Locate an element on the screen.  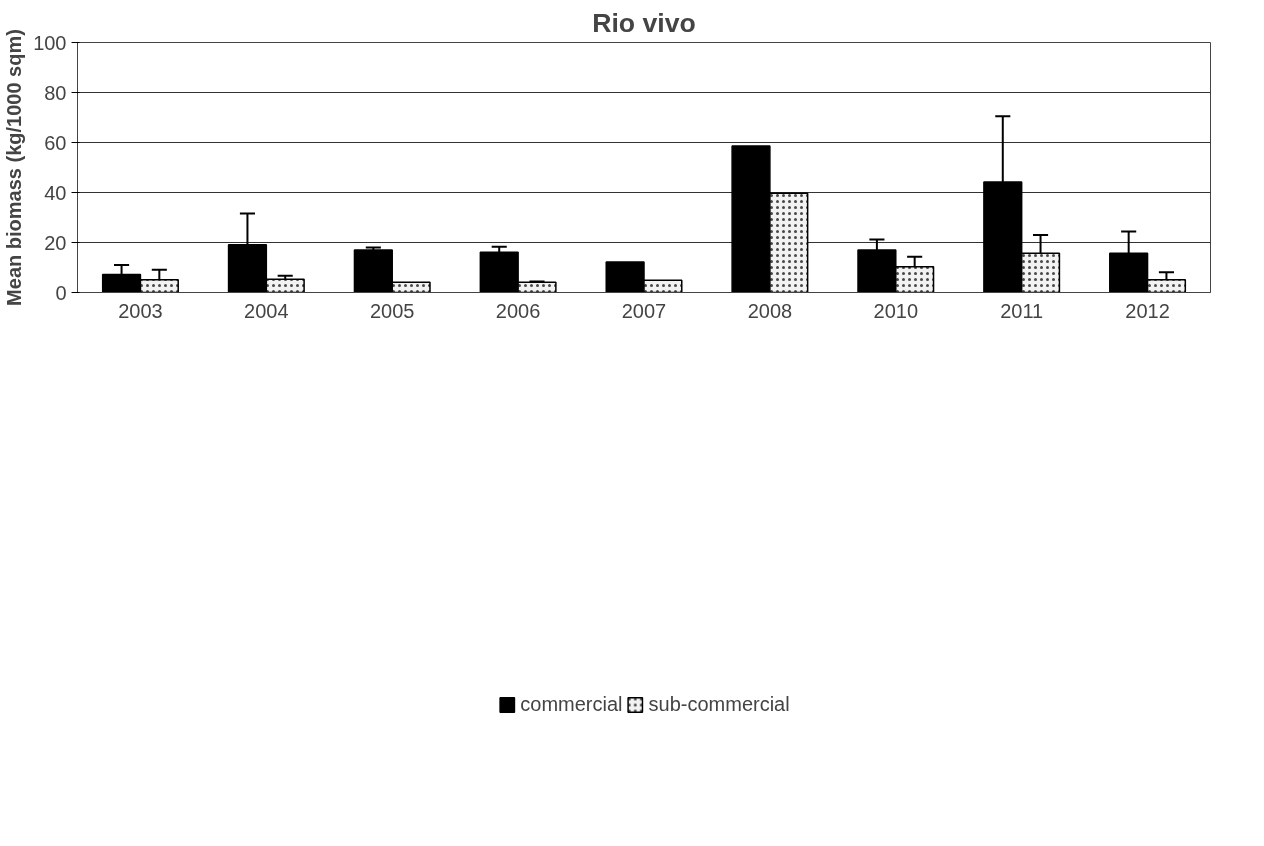
x-tick-label: 2008 is located at coordinates (770, 310).